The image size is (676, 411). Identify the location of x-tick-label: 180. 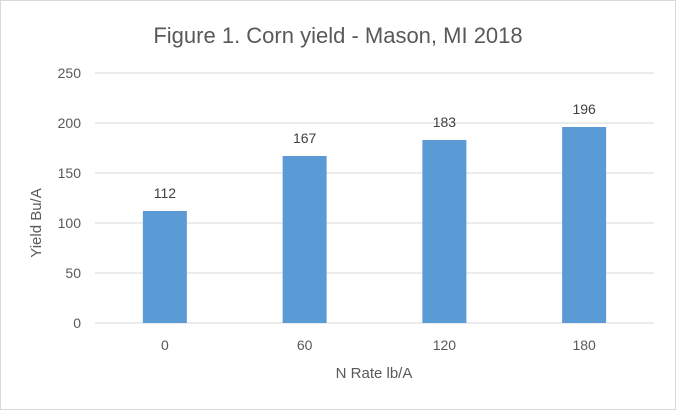
(584, 345).